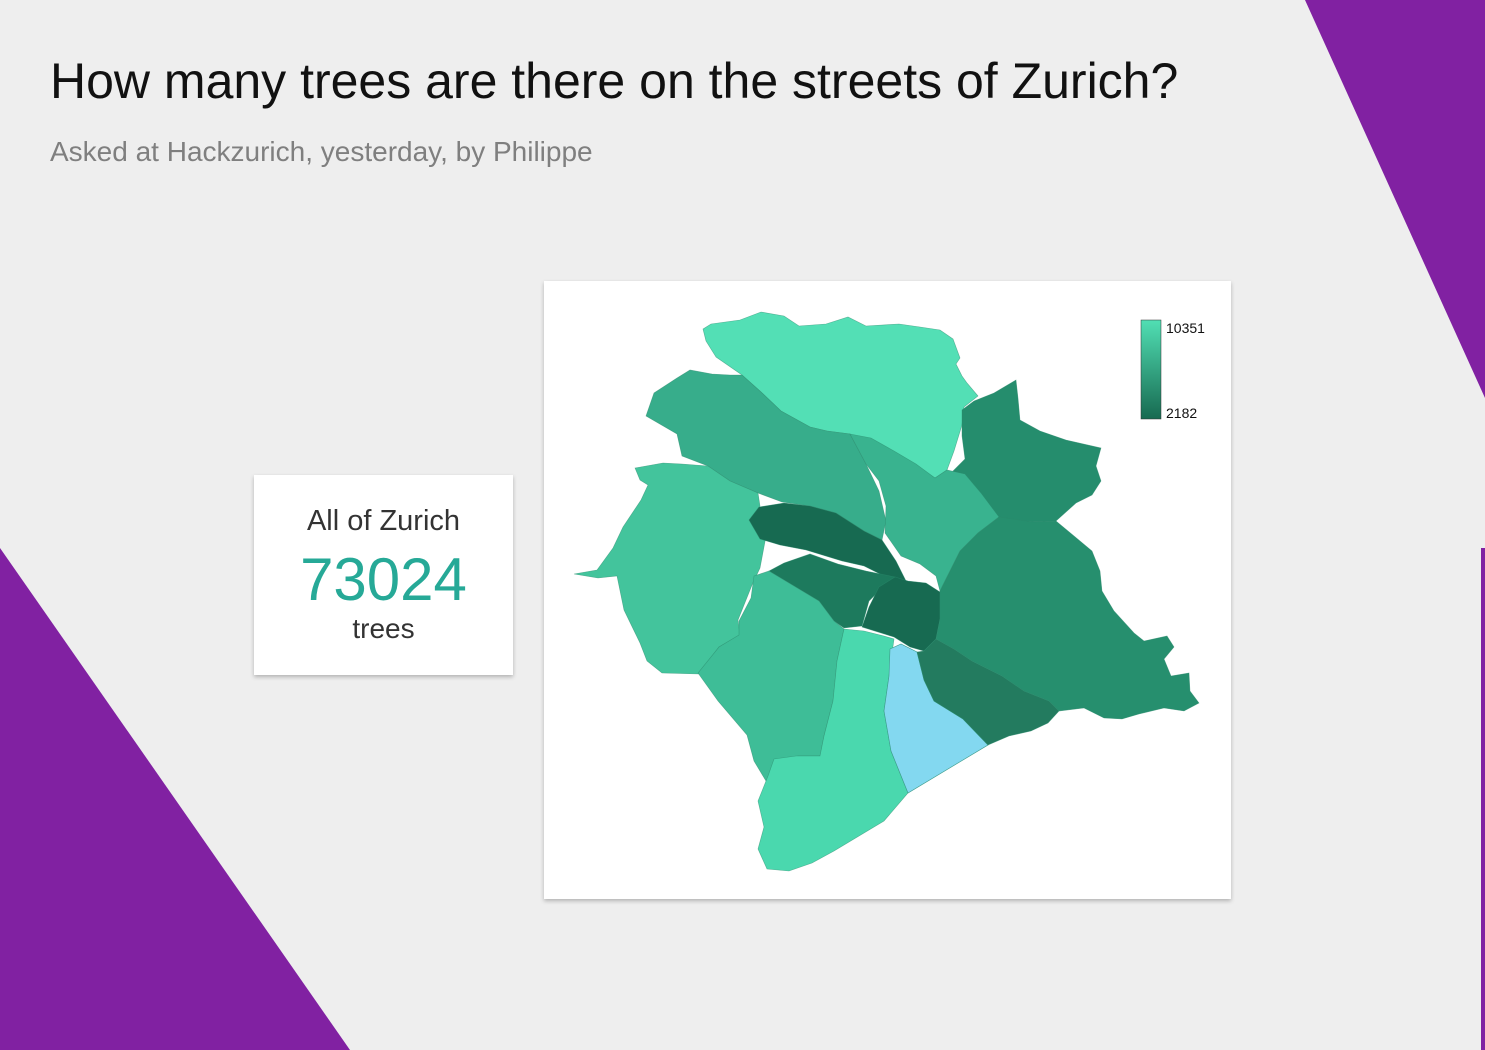  Describe the element at coordinates (383, 628) in the screenshot. I see `total-trees-unit: trees` at that location.